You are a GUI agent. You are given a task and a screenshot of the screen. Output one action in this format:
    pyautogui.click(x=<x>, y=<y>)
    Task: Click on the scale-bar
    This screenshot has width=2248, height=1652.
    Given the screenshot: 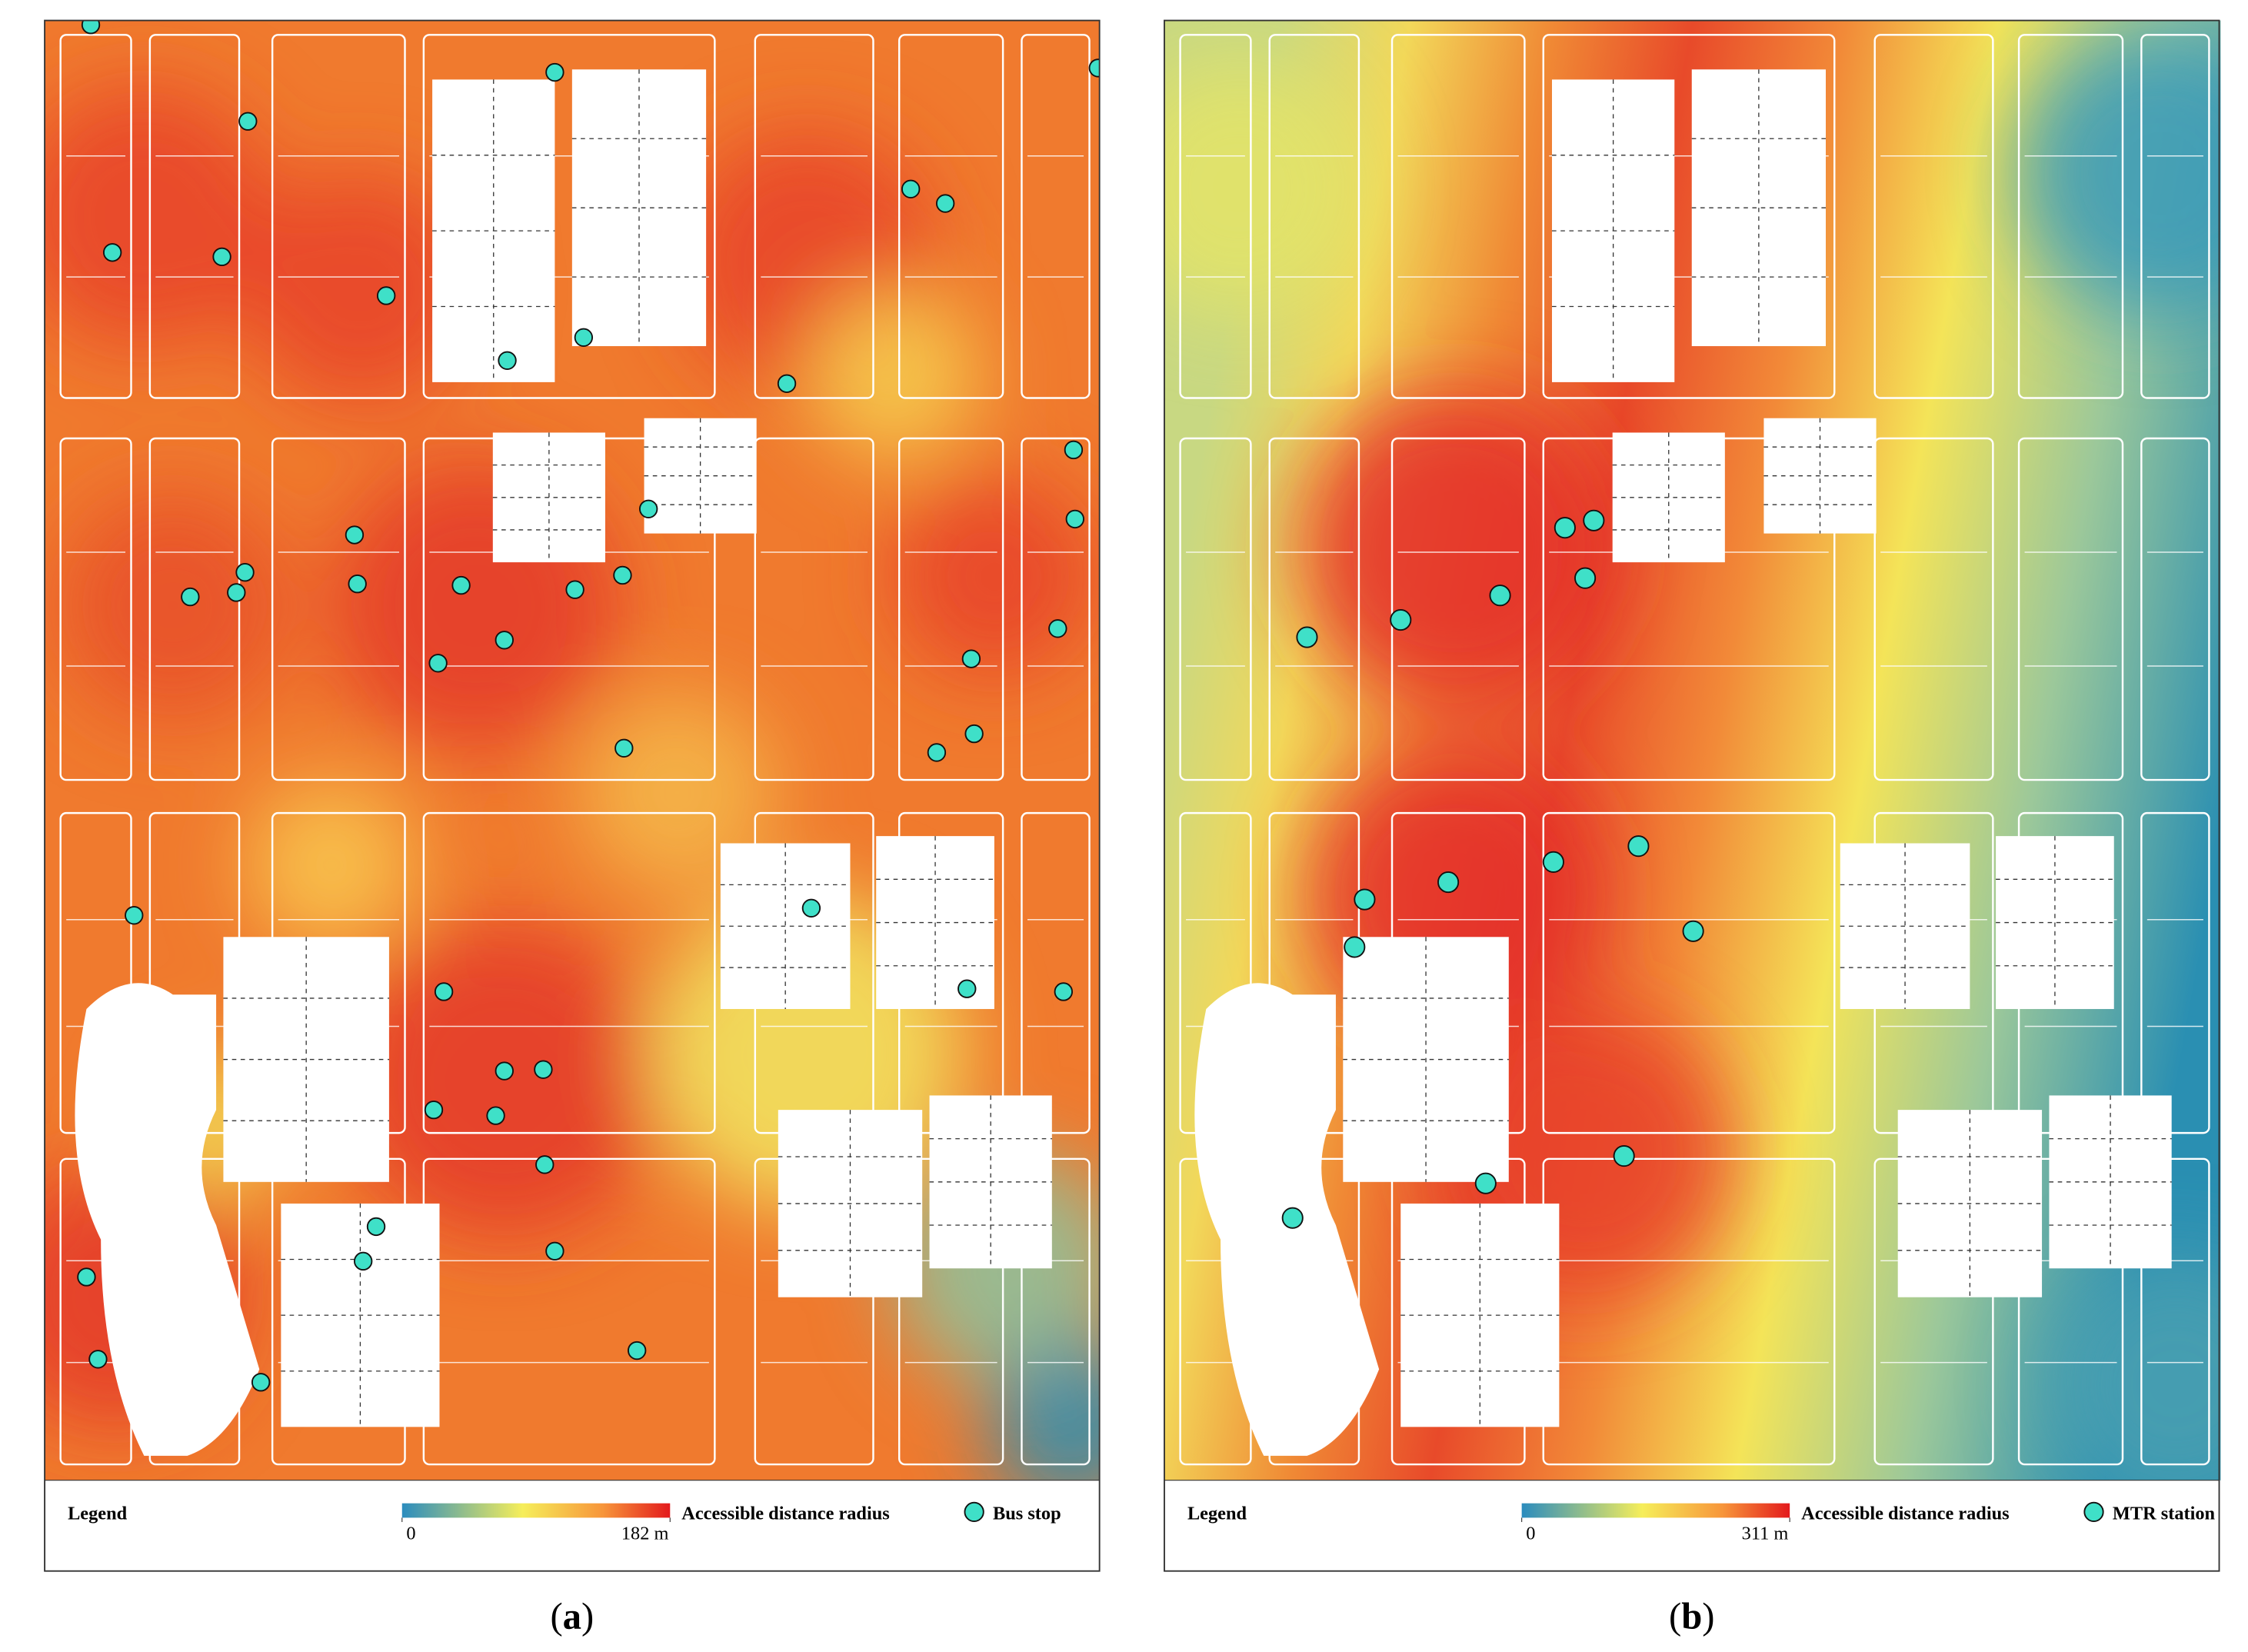 What is the action you would take?
    pyautogui.click(x=536, y=1511)
    